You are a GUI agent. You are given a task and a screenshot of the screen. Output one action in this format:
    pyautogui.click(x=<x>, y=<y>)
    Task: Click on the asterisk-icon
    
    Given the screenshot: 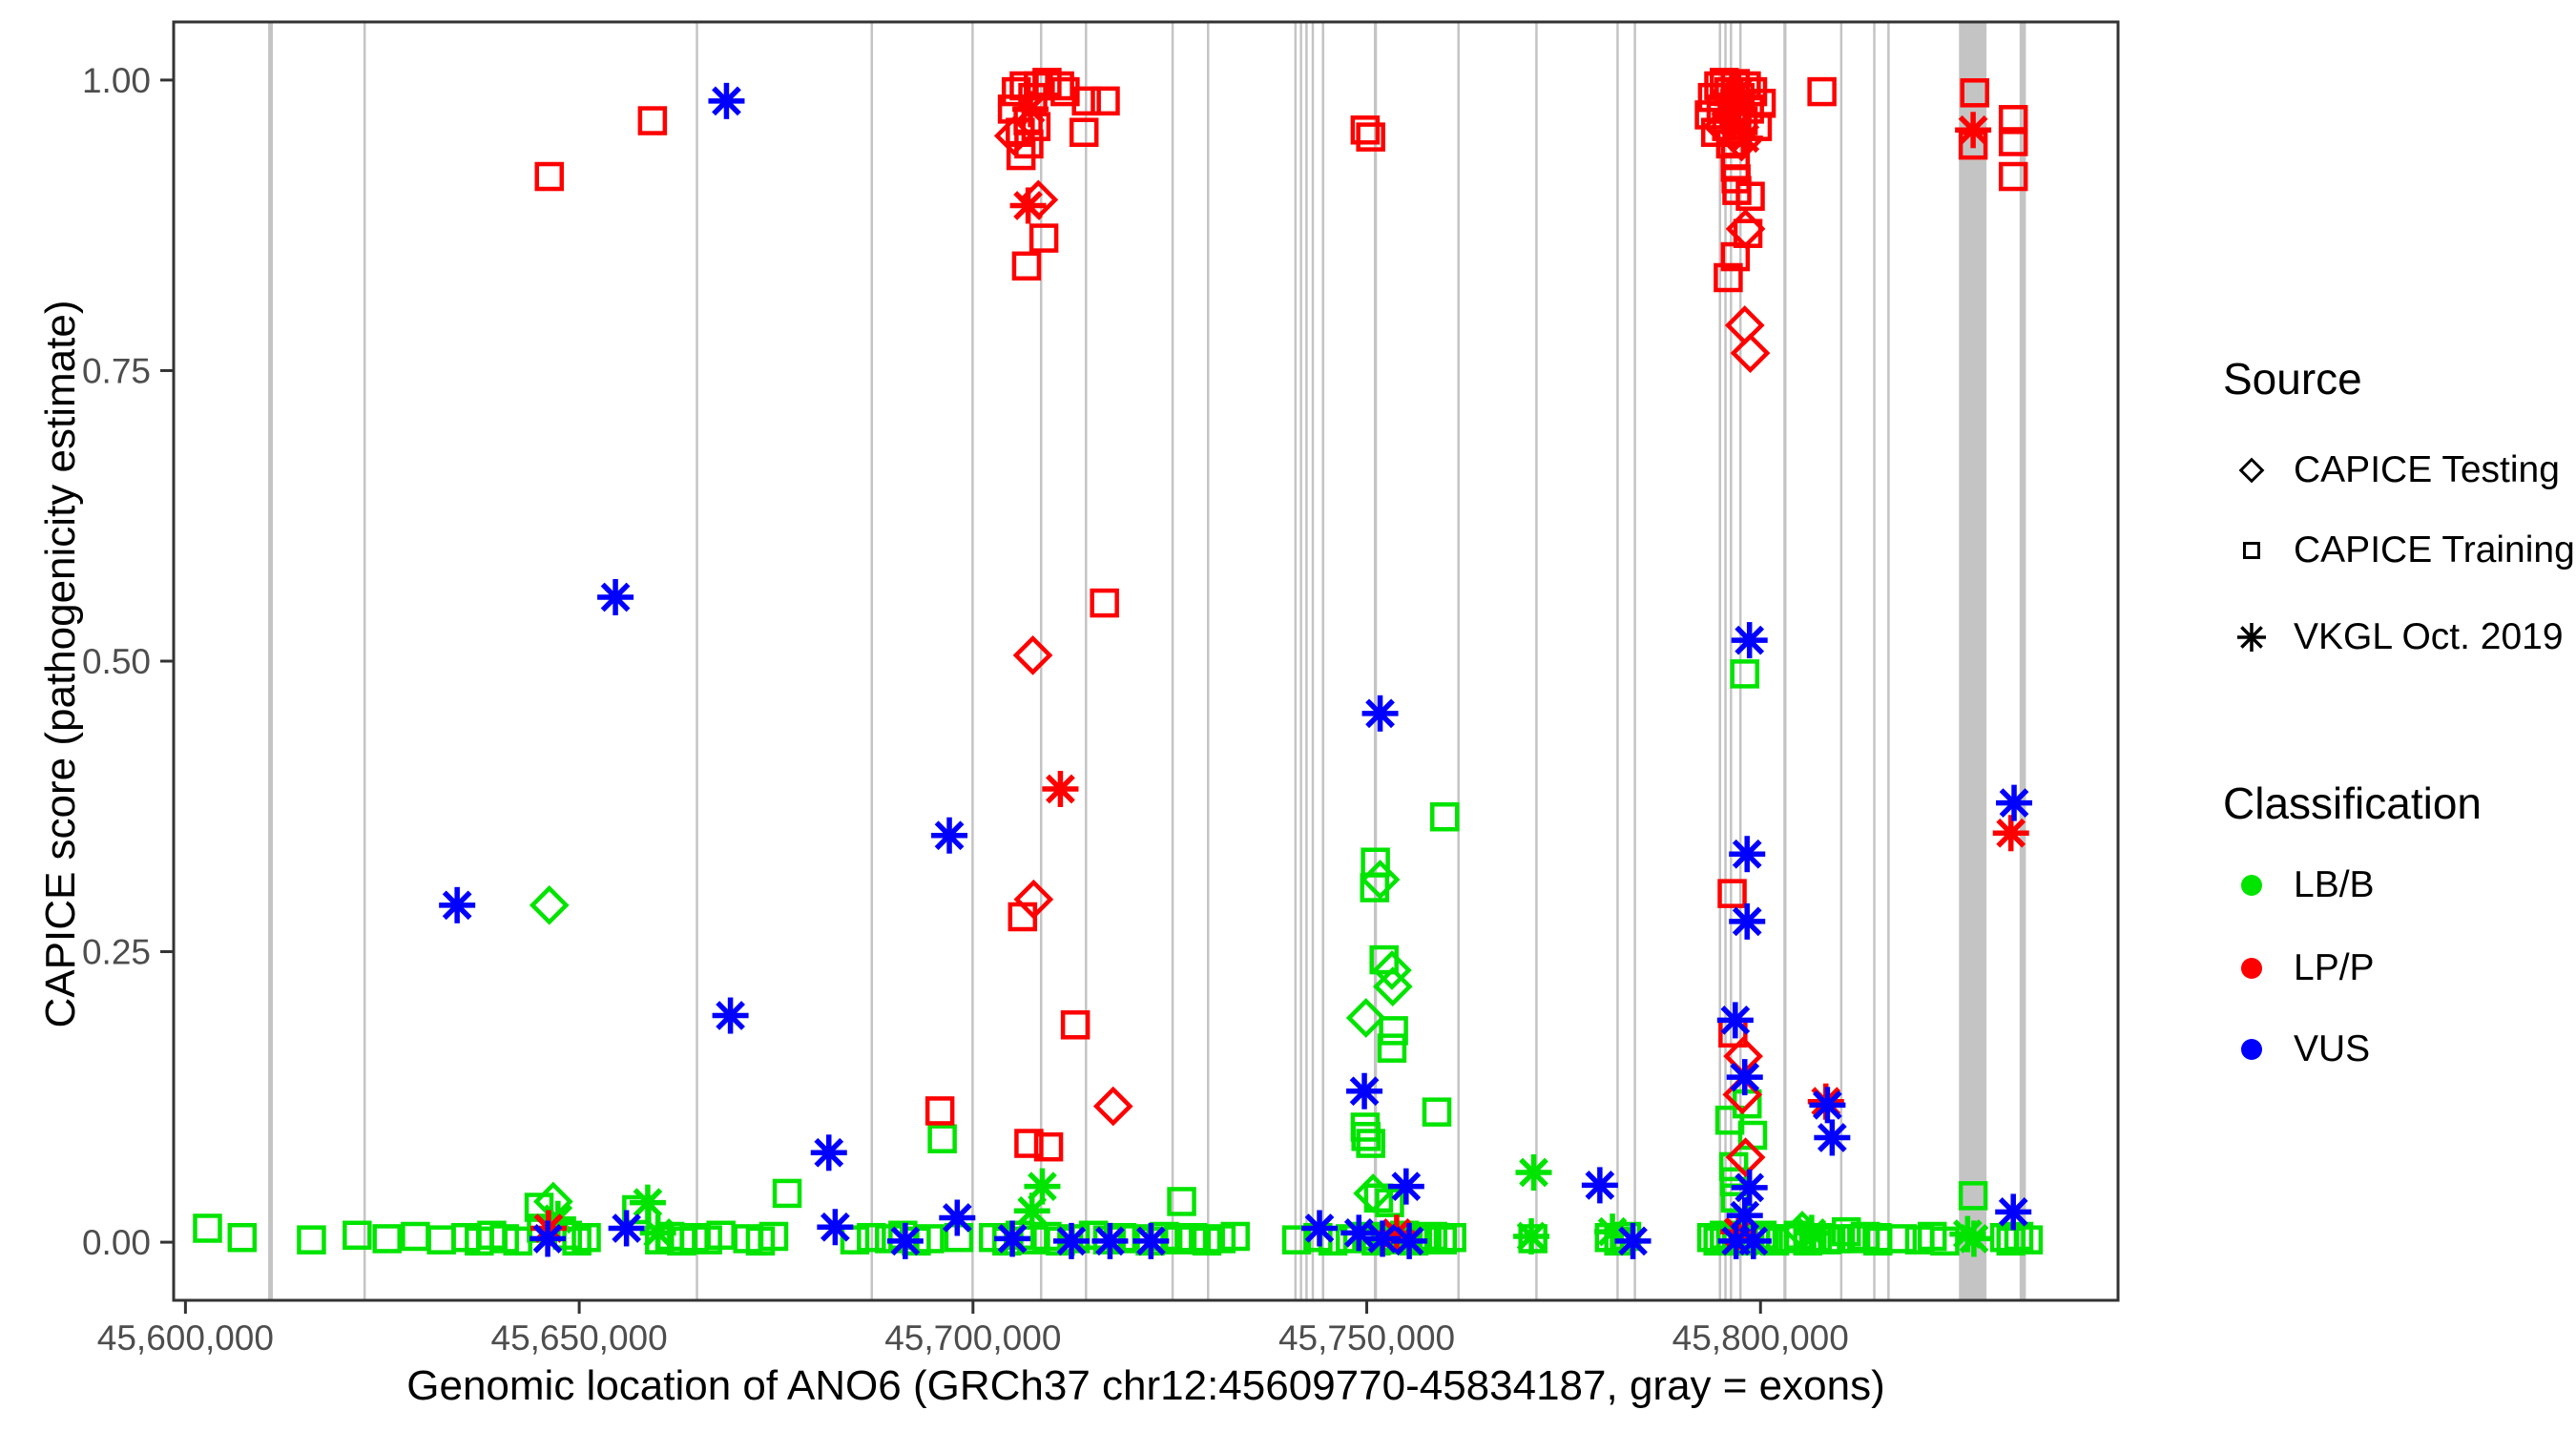 What is the action you would take?
    pyautogui.click(x=2251, y=637)
    